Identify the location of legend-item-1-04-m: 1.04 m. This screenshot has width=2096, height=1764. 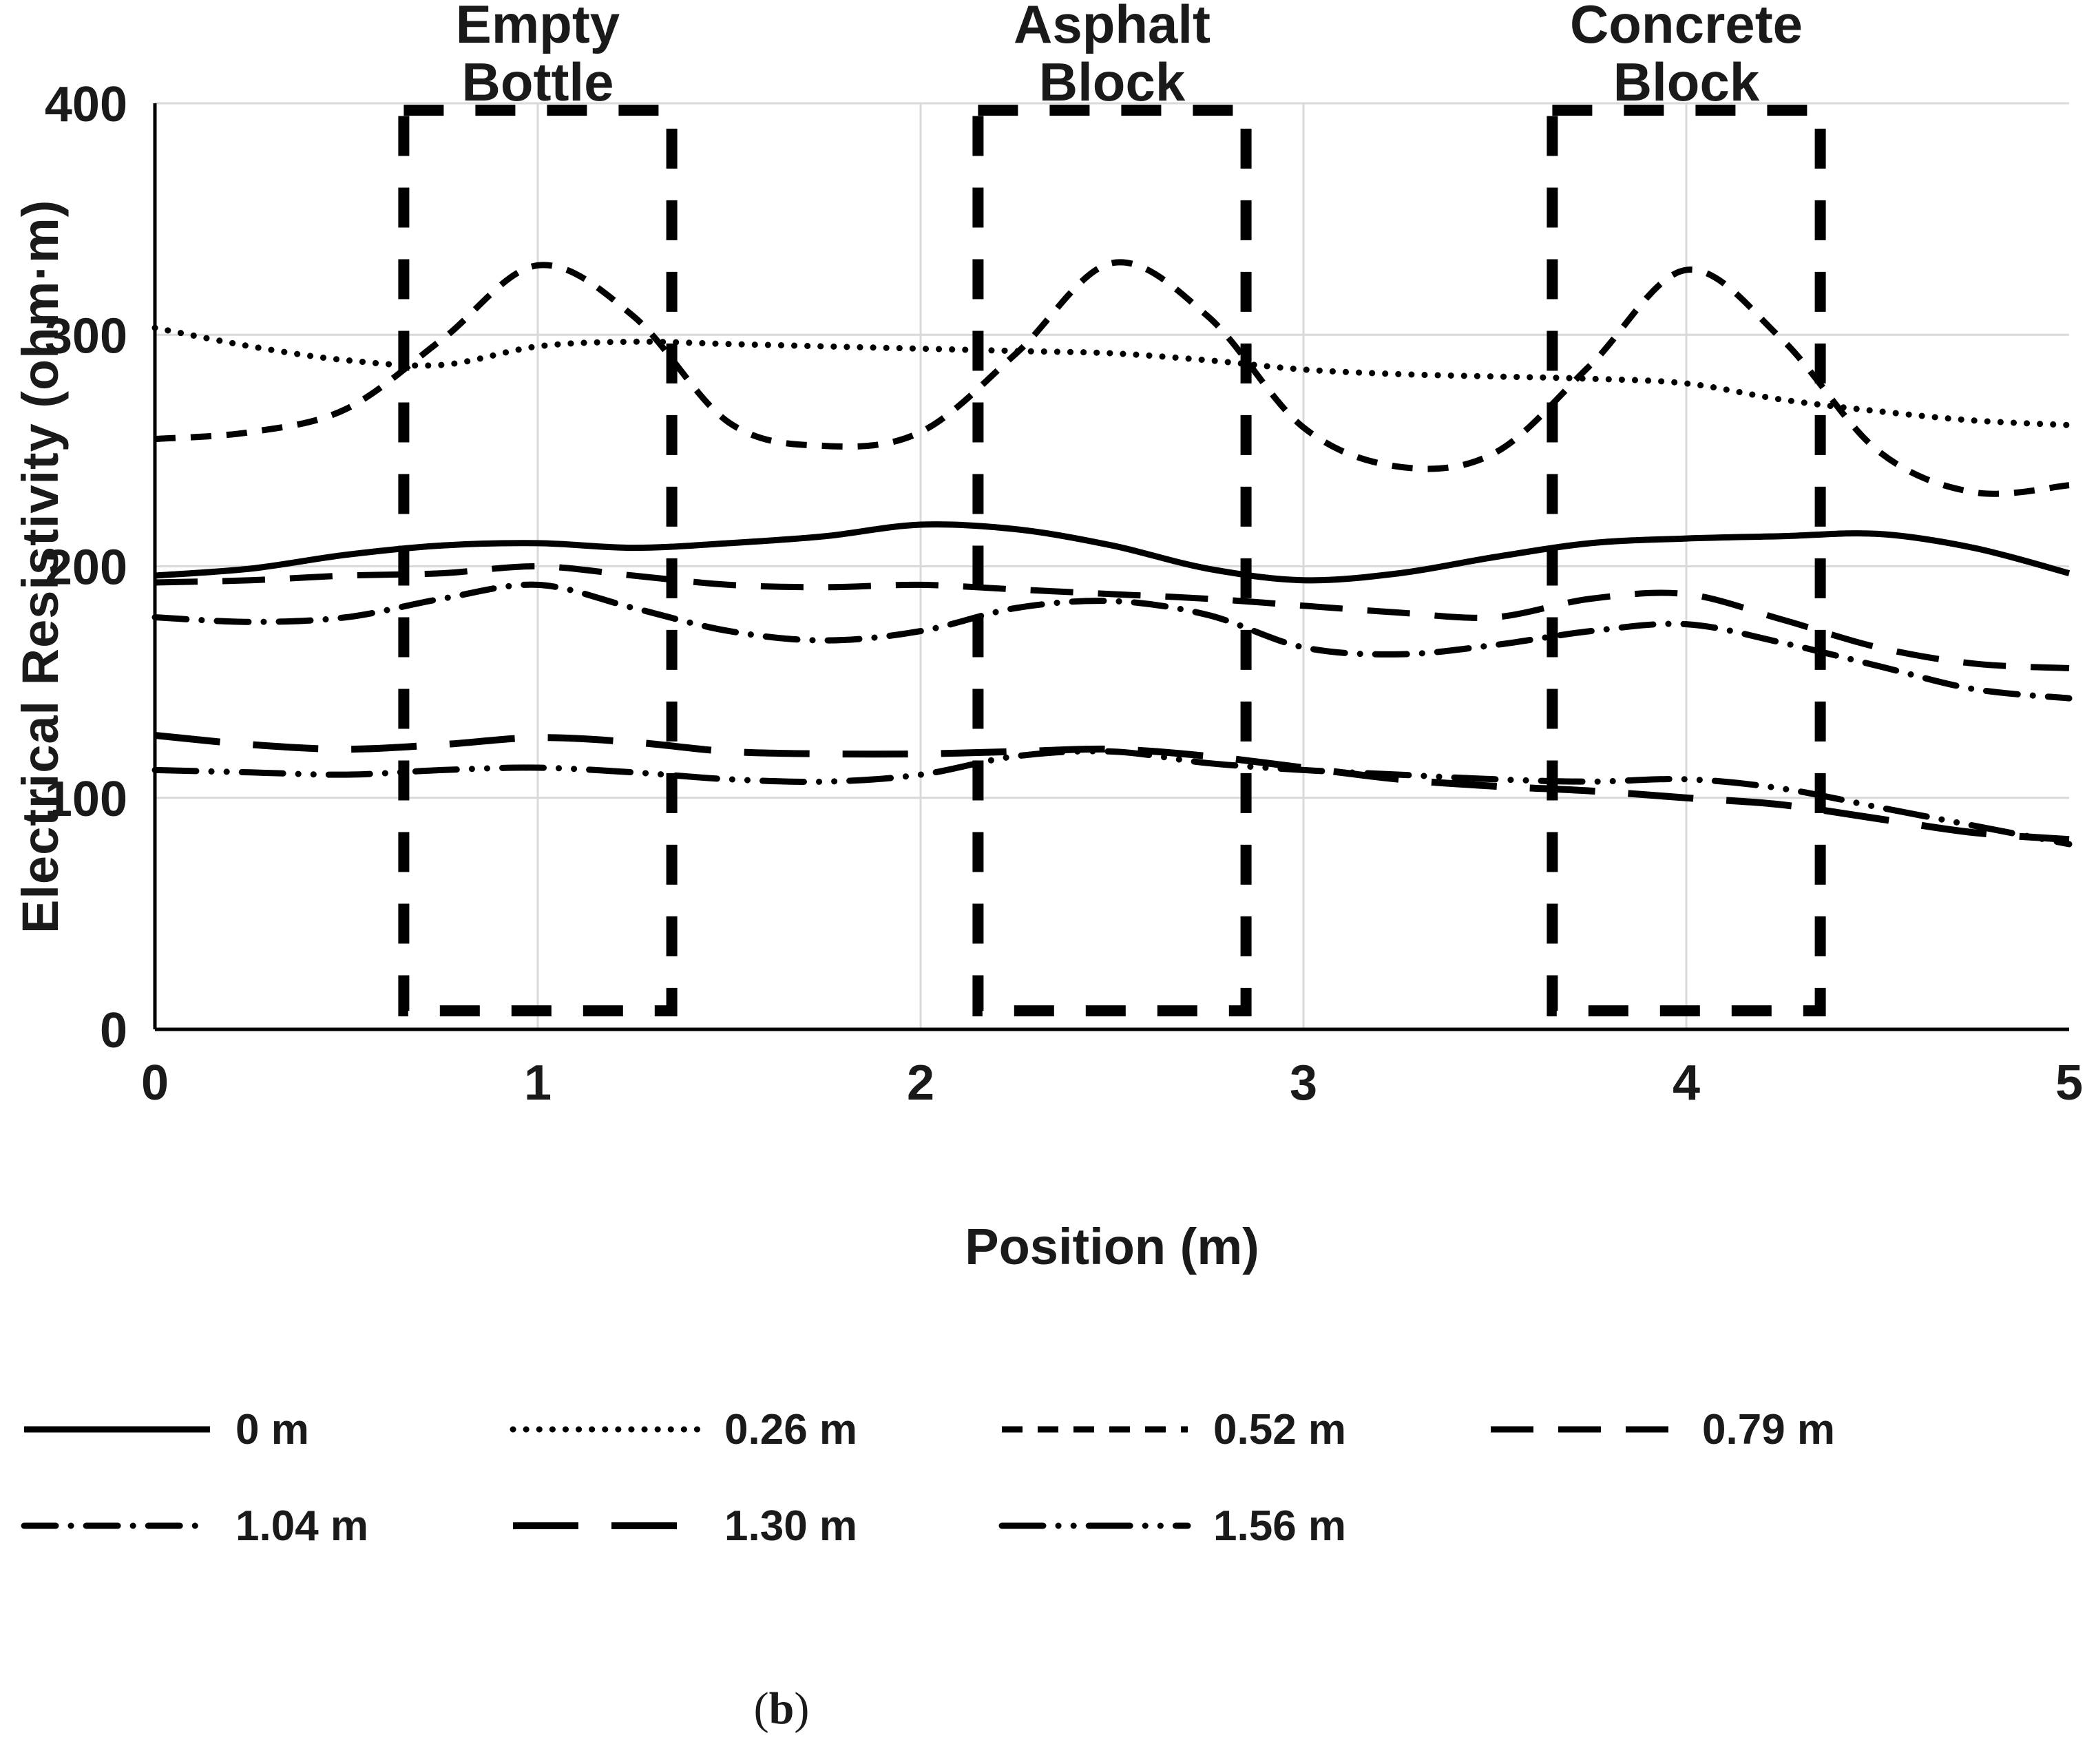
(194, 1526).